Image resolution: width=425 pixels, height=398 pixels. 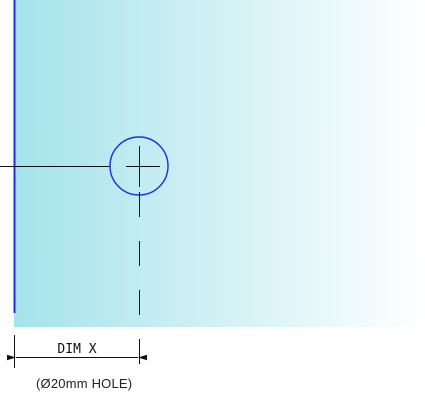 What do you see at coordinates (84, 383) in the screenshot?
I see `hole-note: (Ø20mm HOLE)` at bounding box center [84, 383].